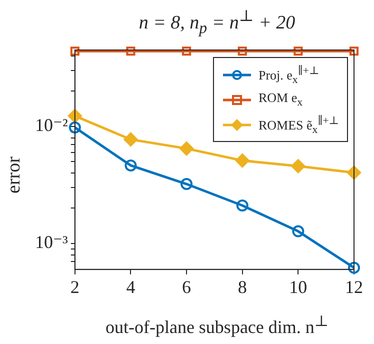  I want to click on x-tick-label: 4, so click(131, 286).